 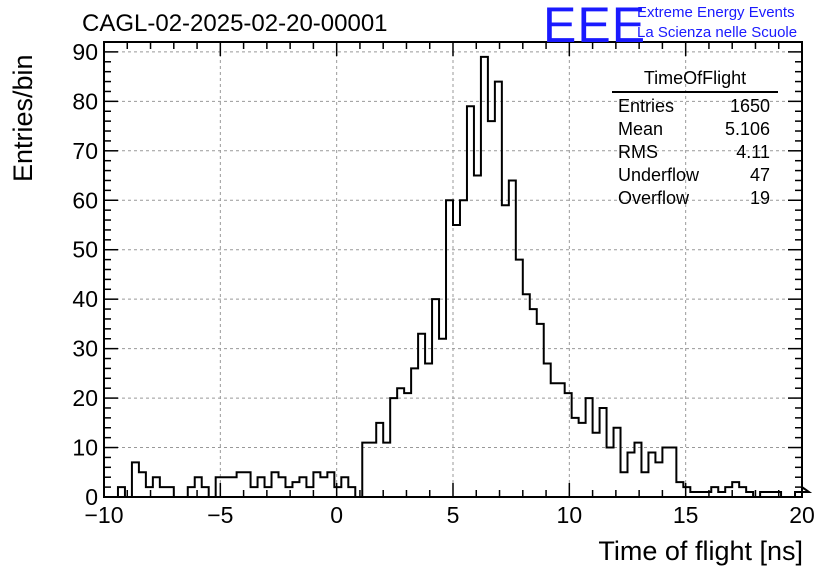 What do you see at coordinates (695, 152) in the screenshot?
I see `stats-row: RMS 4.11` at bounding box center [695, 152].